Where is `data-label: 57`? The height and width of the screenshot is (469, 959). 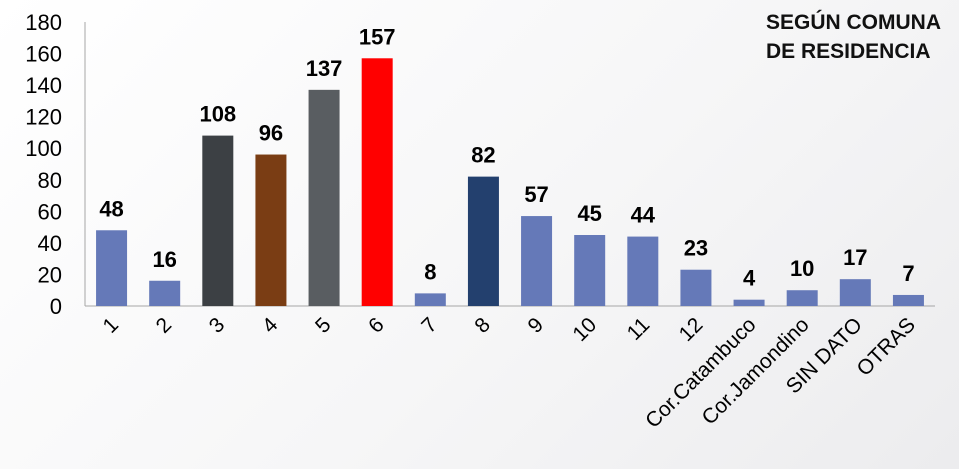 data-label: 57 is located at coordinates (536, 194).